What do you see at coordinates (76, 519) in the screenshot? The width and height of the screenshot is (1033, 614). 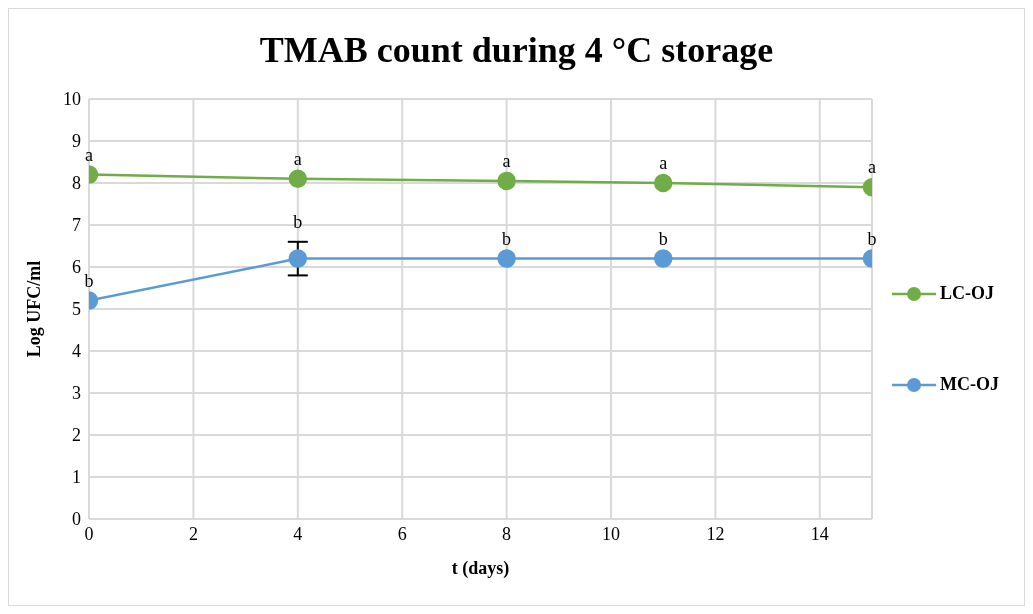 I see `y-tick-label: 0` at bounding box center [76, 519].